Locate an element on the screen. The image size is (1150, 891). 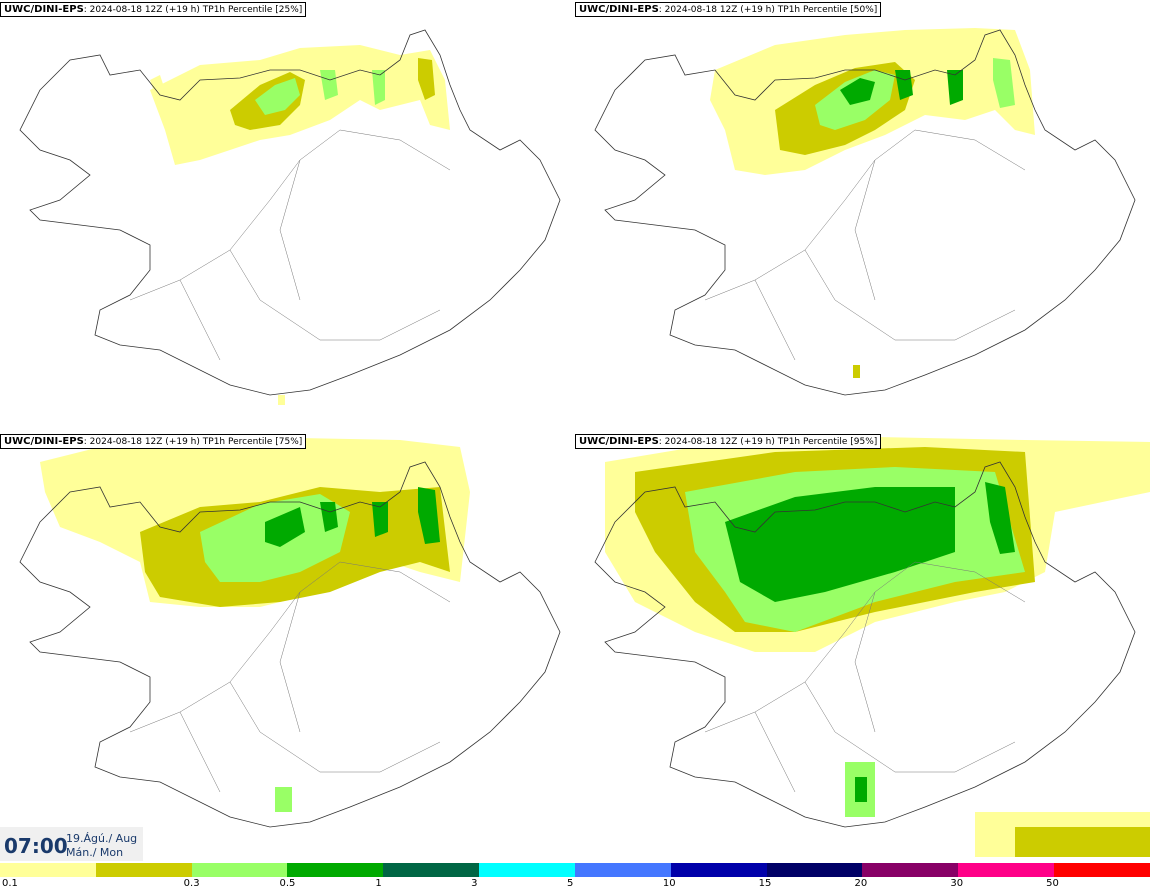
legend-tick-label: 0.3 is located at coordinates (191, 883).